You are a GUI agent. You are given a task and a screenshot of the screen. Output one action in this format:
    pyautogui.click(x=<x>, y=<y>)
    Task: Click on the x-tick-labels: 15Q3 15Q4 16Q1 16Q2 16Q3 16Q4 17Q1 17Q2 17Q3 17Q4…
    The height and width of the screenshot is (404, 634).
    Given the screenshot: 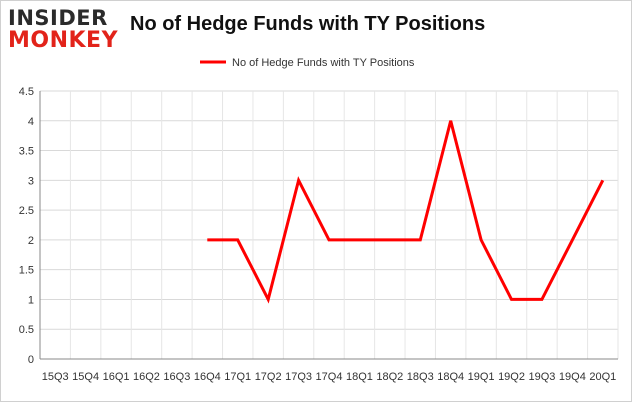 What is the action you would take?
    pyautogui.click(x=329, y=377)
    